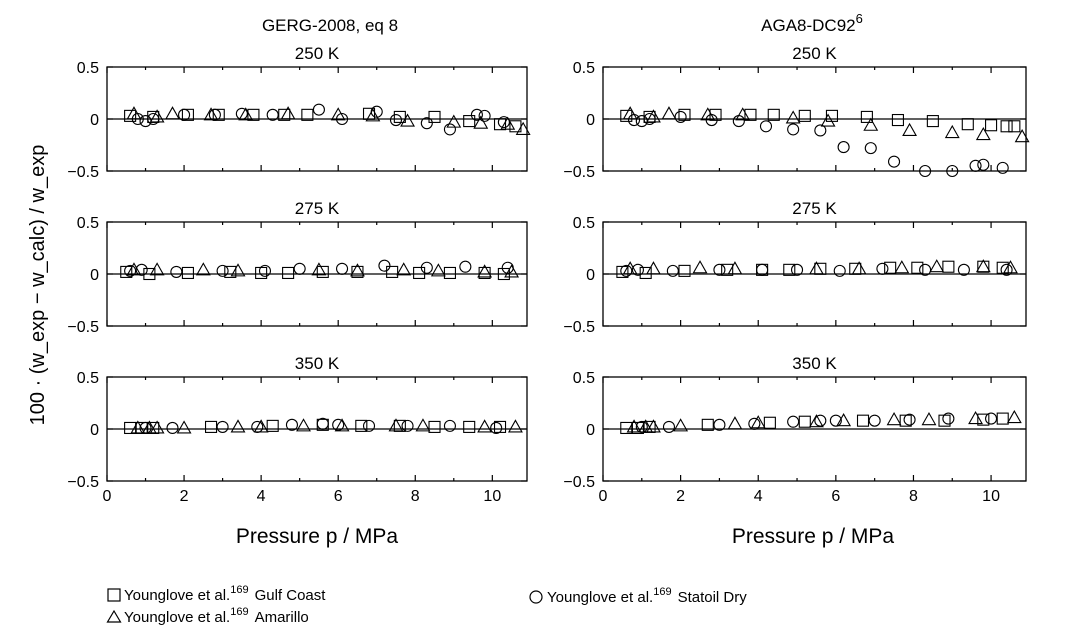 Image resolution: width=1071 pixels, height=637 pixels. Describe the element at coordinates (796, 112) in the screenshot. I see `panel-1: 250 K 0.5 0 −0.5` at that location.